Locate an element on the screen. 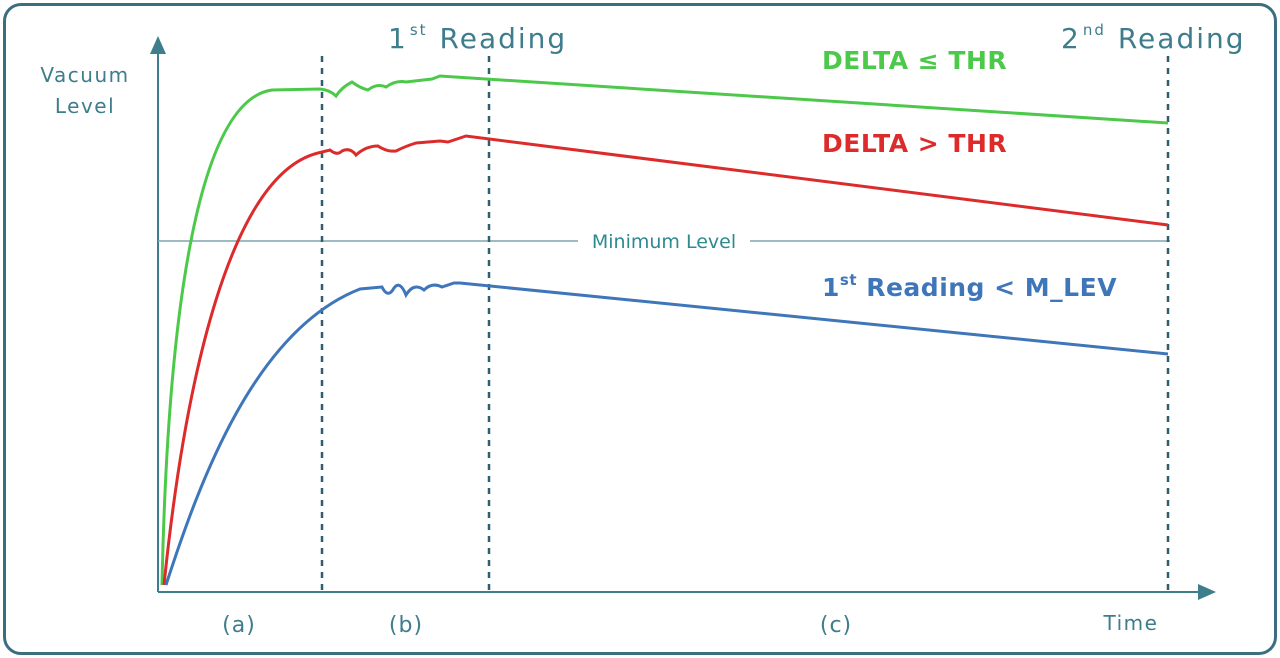 The height and width of the screenshot is (658, 1280). second-reading-word: Reading is located at coordinates (1182, 38).